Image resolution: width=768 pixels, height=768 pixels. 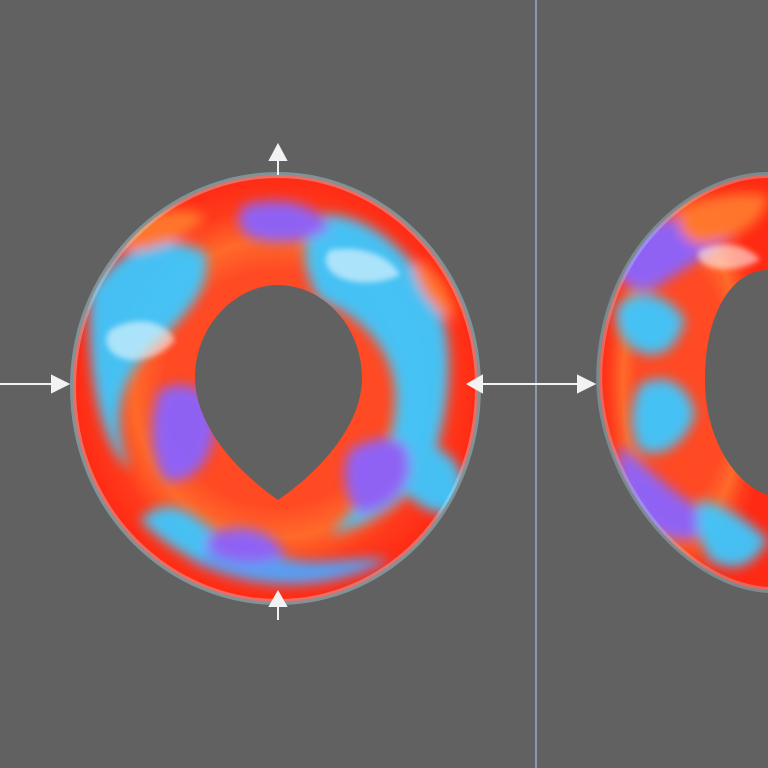 I want to click on marbled-torus-right, so click(x=682, y=382).